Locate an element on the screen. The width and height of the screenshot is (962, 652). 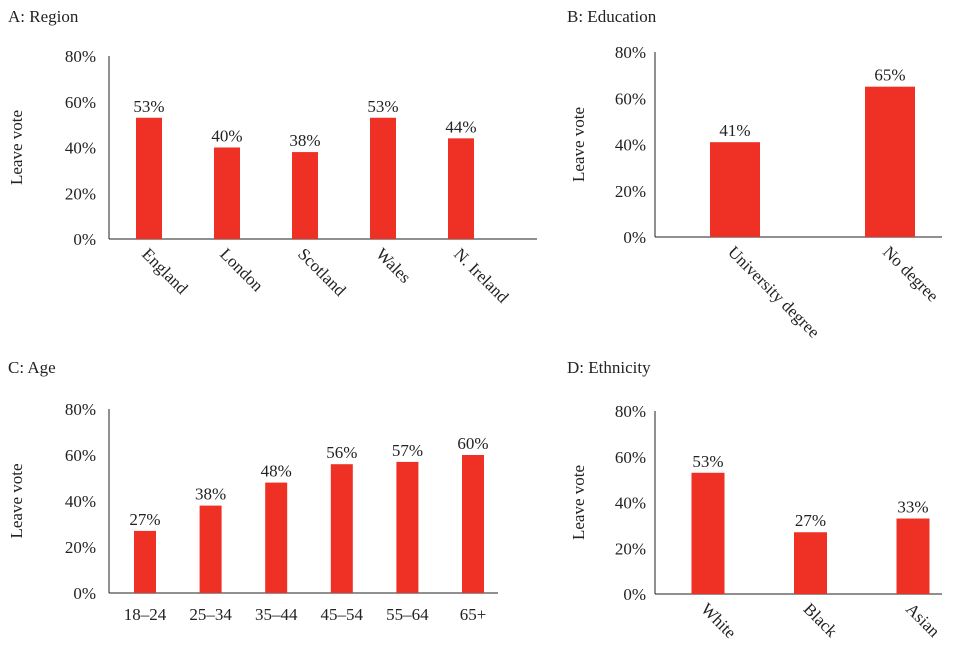
x-tick-label: London is located at coordinates (241, 269).